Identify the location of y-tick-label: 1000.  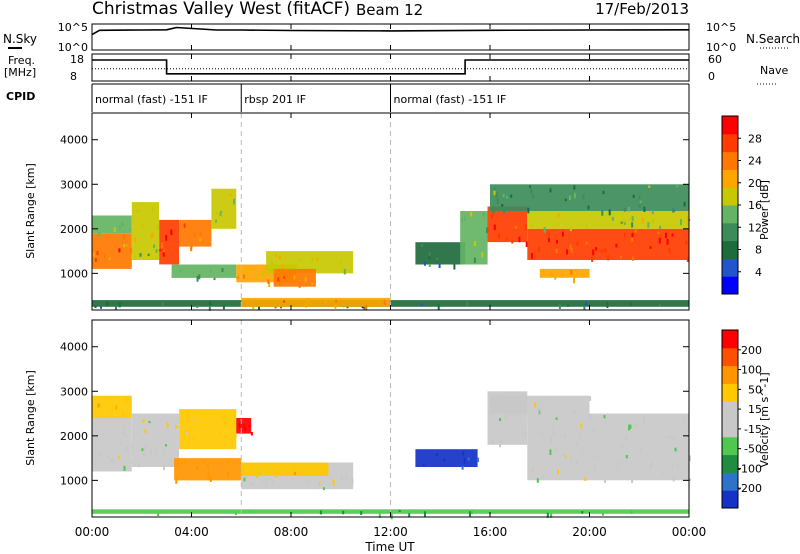
(74, 273).